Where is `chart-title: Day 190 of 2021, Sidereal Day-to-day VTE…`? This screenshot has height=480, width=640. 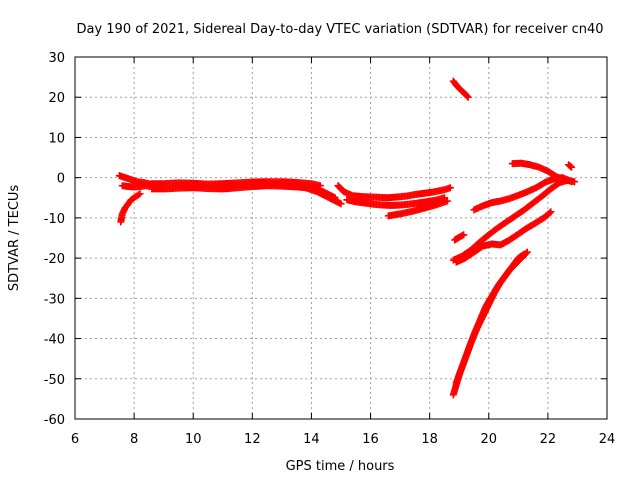
chart-title: Day 190 of 2021, Sidereal Day-to-day VTE… is located at coordinates (339, 29).